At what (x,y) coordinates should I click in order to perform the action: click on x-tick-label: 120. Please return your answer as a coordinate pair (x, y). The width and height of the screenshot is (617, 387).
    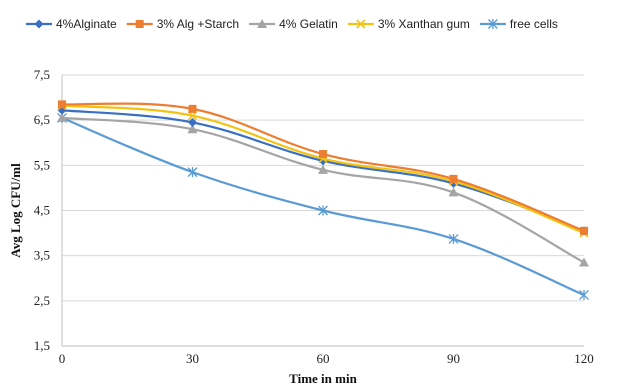
    Looking at the image, I should click on (584, 358).